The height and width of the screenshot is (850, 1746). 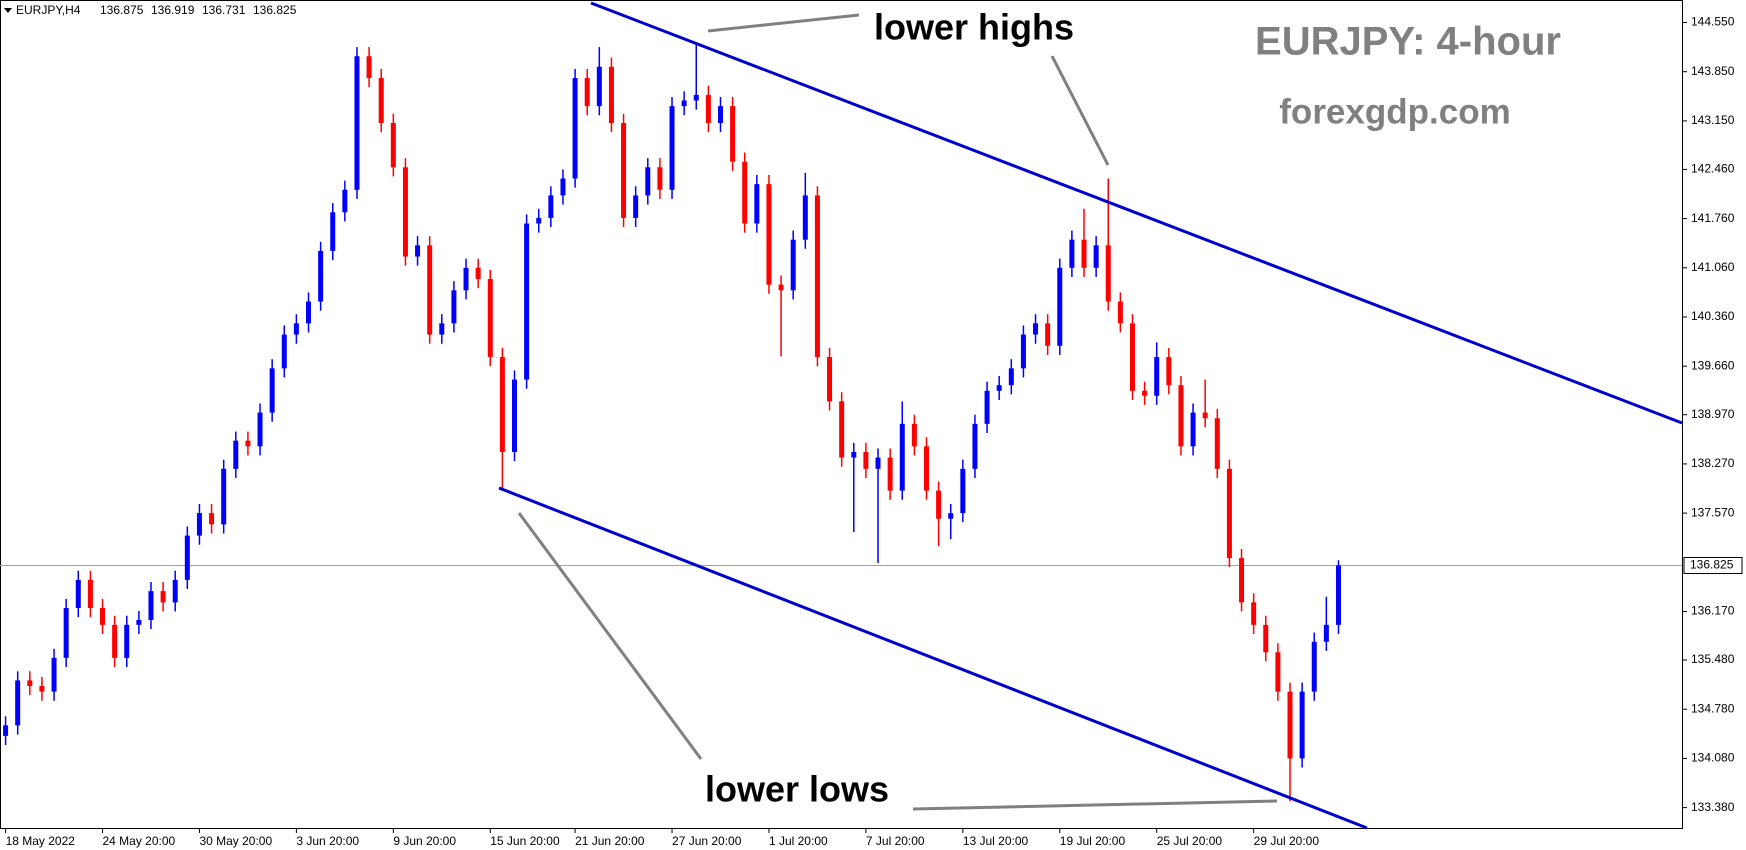 I want to click on x-tick-label: 9 Jun 20:00, so click(x=424, y=841).